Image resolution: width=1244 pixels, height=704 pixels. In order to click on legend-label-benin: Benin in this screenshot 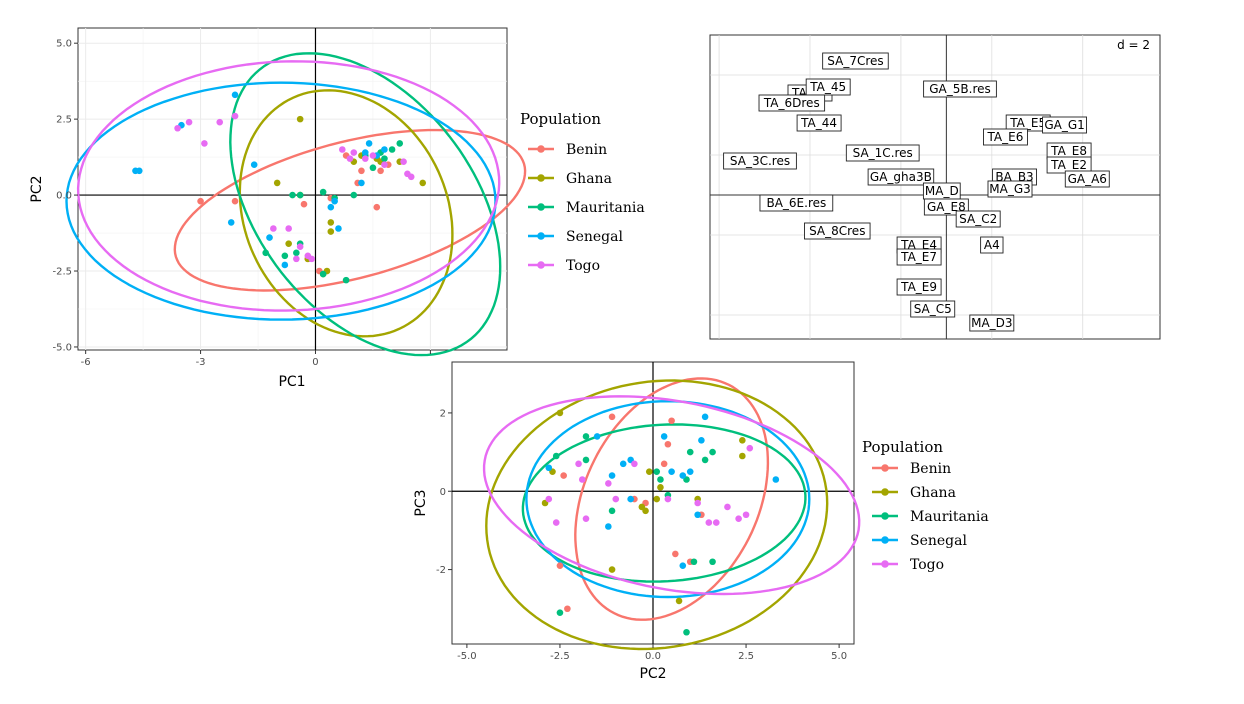, I will do `click(586, 150)`.